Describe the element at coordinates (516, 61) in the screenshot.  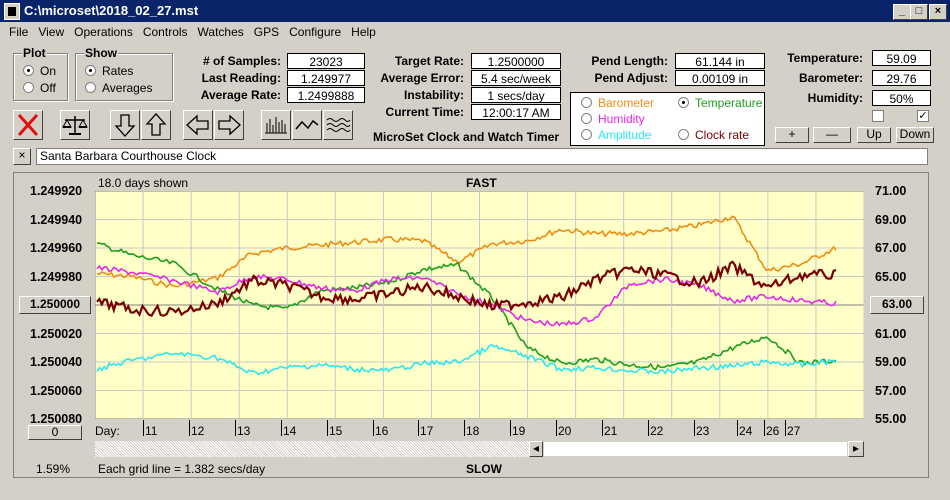
I see `target-rate-value: 1.2500000` at that location.